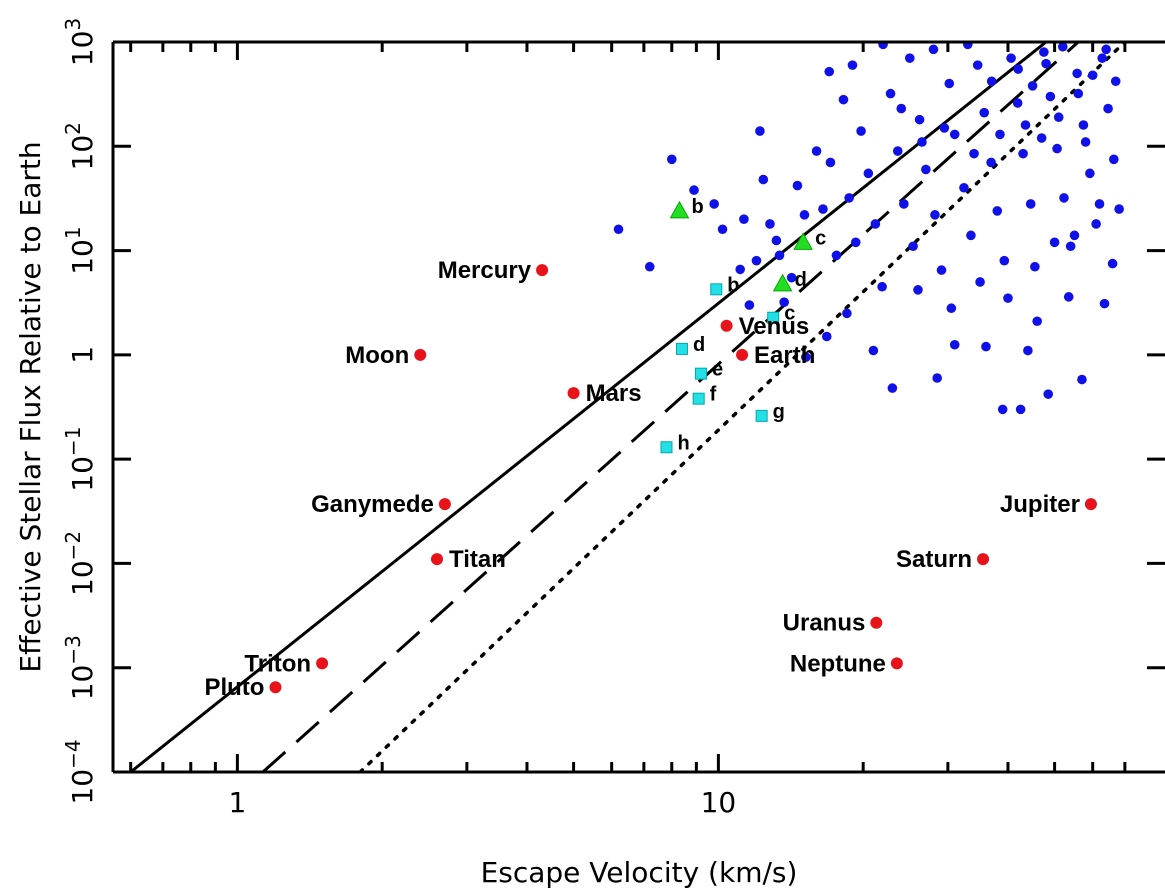 The height and width of the screenshot is (894, 1165). I want to click on y-tick-label: 1, so click(82, 355).